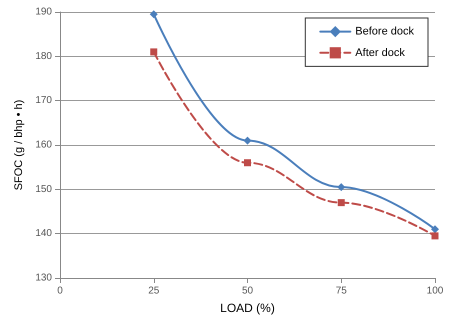 The width and height of the screenshot is (450, 320). I want to click on x-tick-label: 75, so click(342, 291).